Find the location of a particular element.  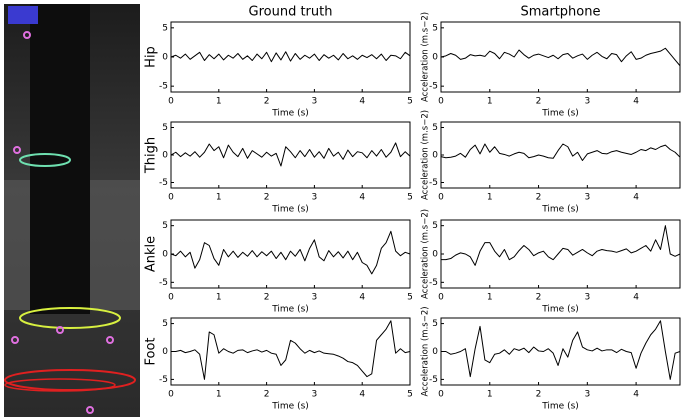

trajectory-foot is located at coordinates (70, 380).